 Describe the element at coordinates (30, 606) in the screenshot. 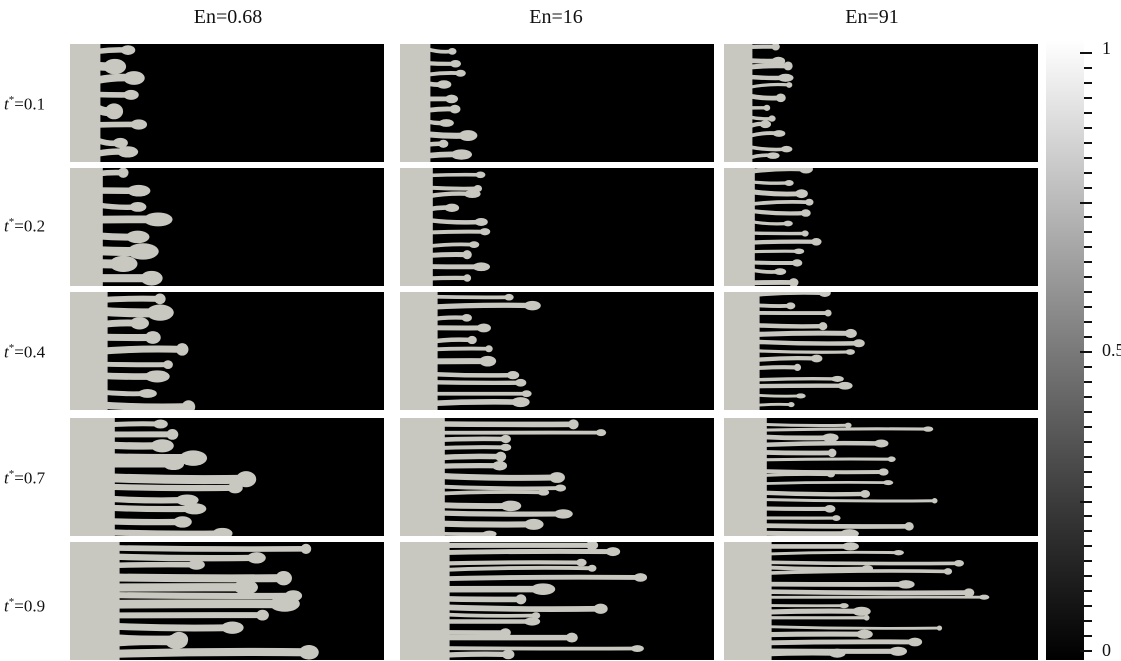

I see `time-value: =0.9` at that location.